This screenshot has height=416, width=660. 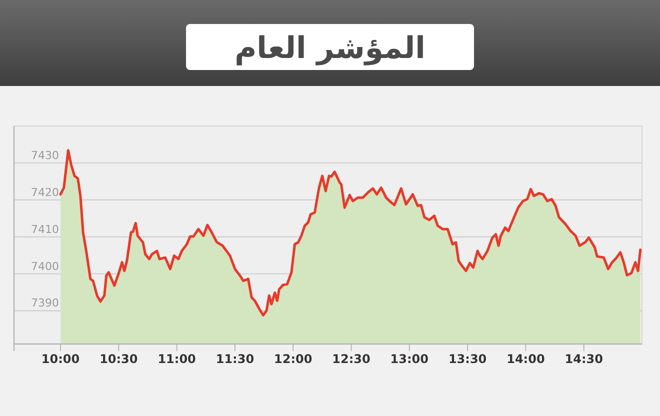 What do you see at coordinates (525, 359) in the screenshot?
I see `x-tick-label: 14:00` at bounding box center [525, 359].